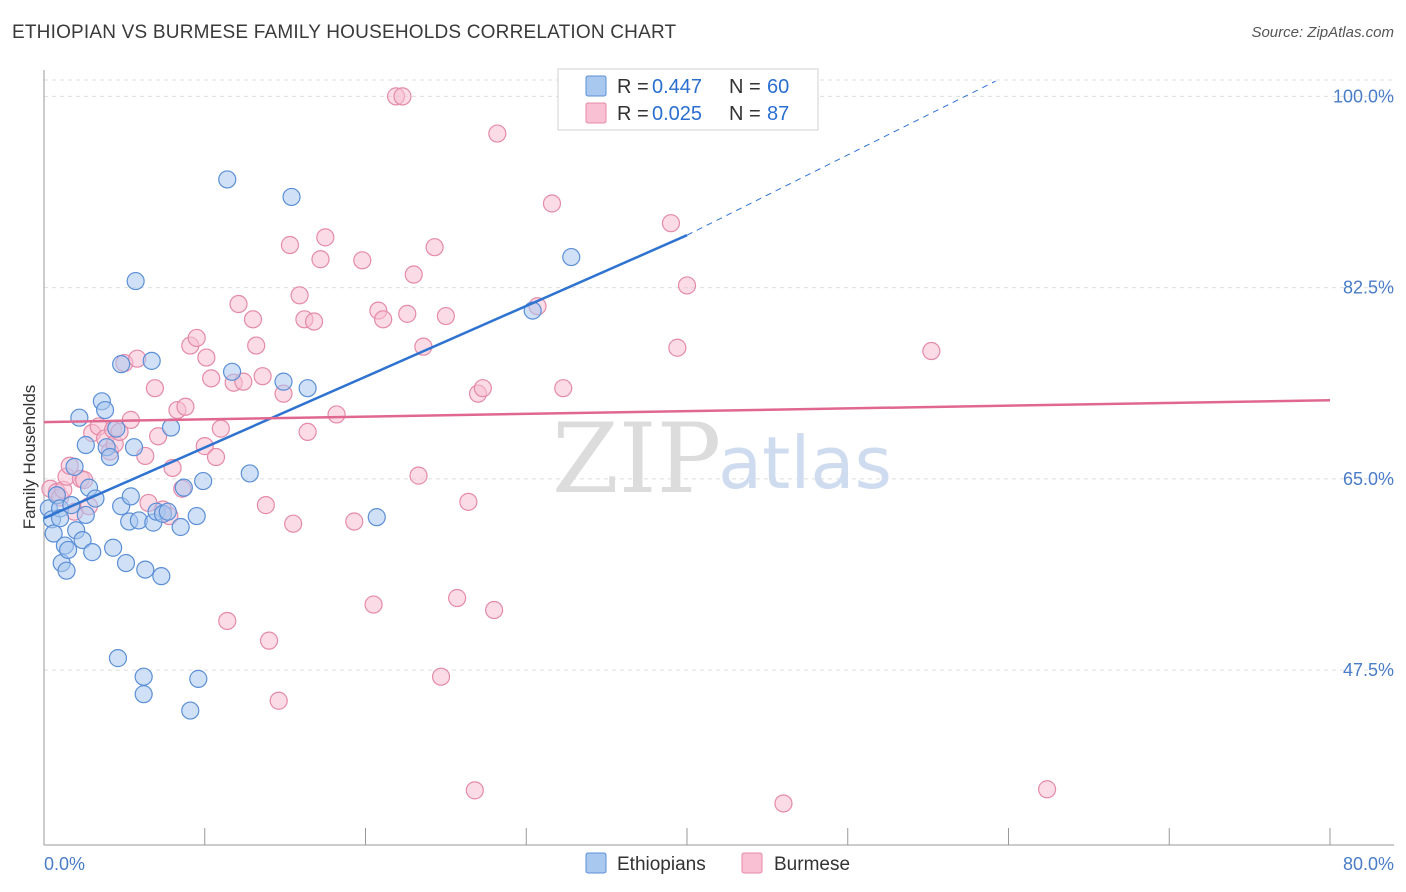 Image resolution: width=1406 pixels, height=892 pixels. I want to click on legend-burmese-r-label: R =, so click(633, 114).